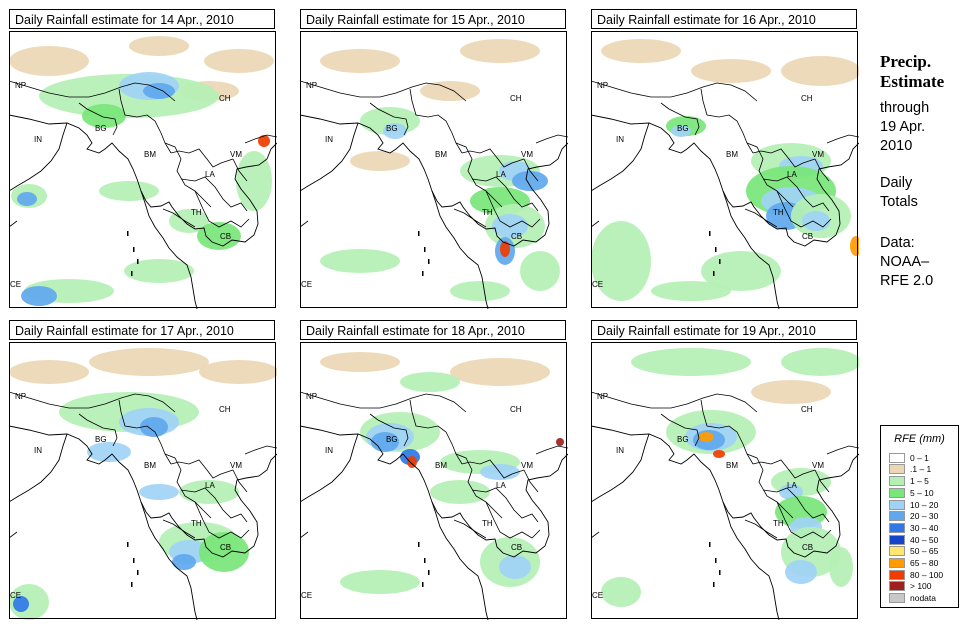 Image resolution: width=967 pixels, height=639 pixels. I want to click on legend-item: 80 – 100, so click(916, 575).